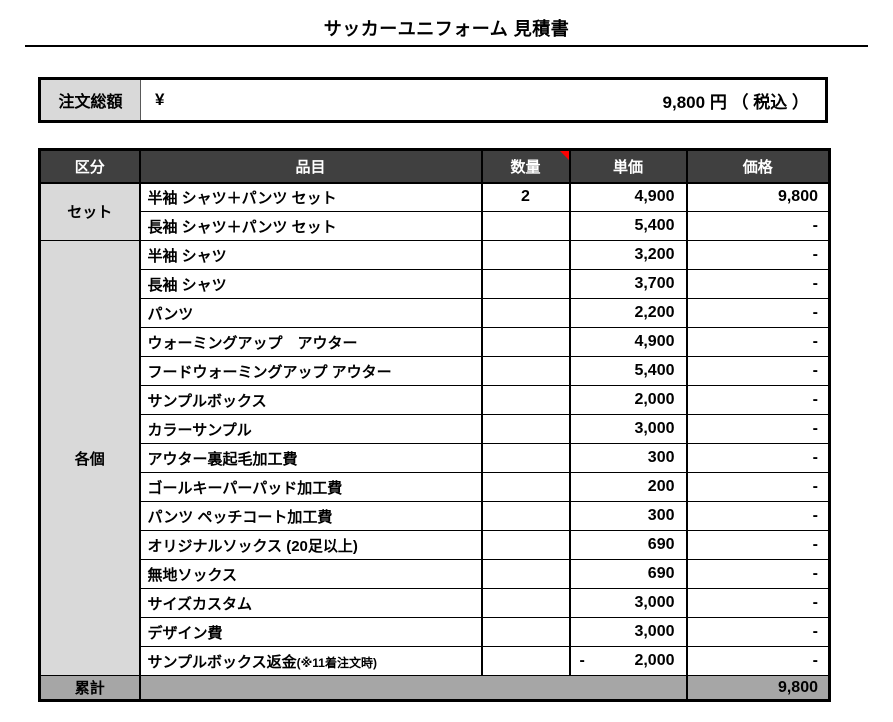  I want to click on item-cell: カラーサンプル, so click(311, 429).